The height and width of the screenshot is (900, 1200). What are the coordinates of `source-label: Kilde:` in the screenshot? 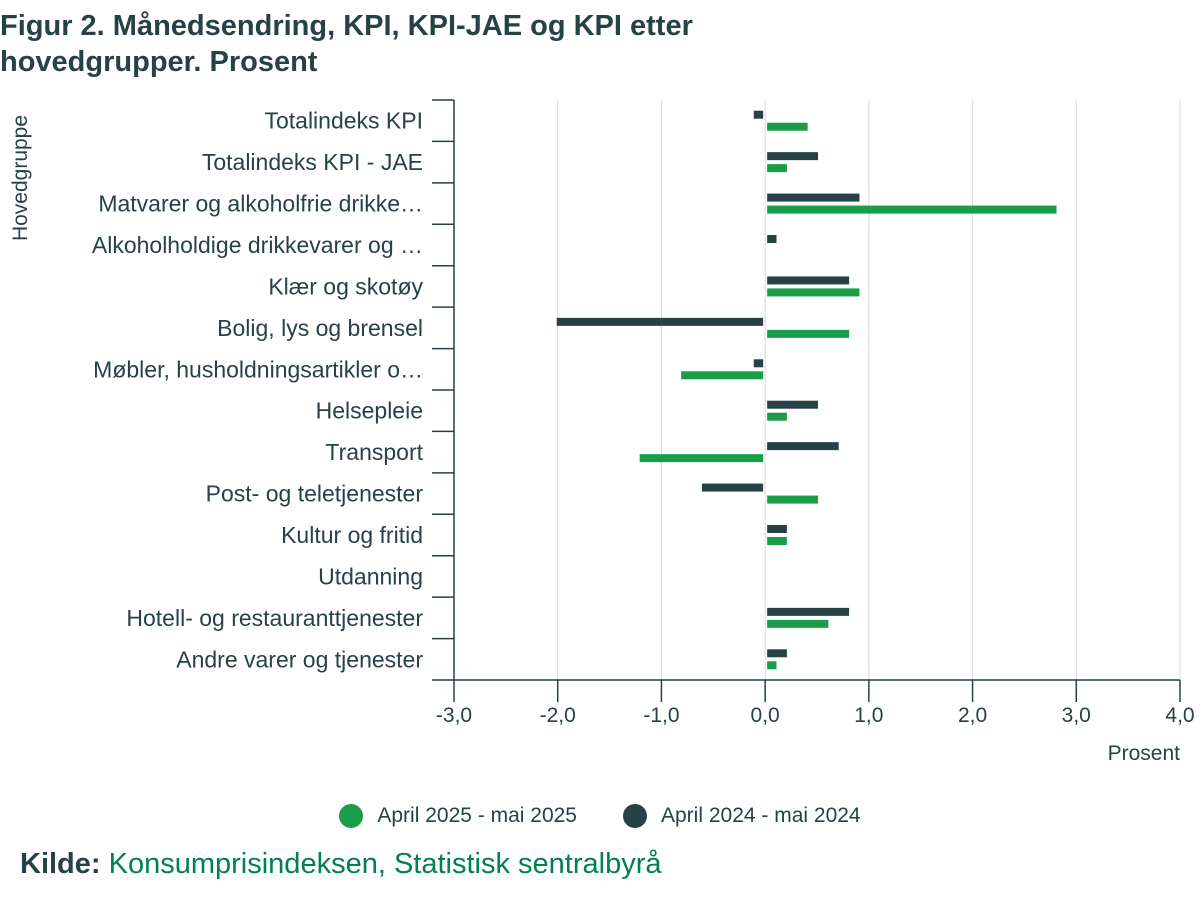 It's located at (60, 864).